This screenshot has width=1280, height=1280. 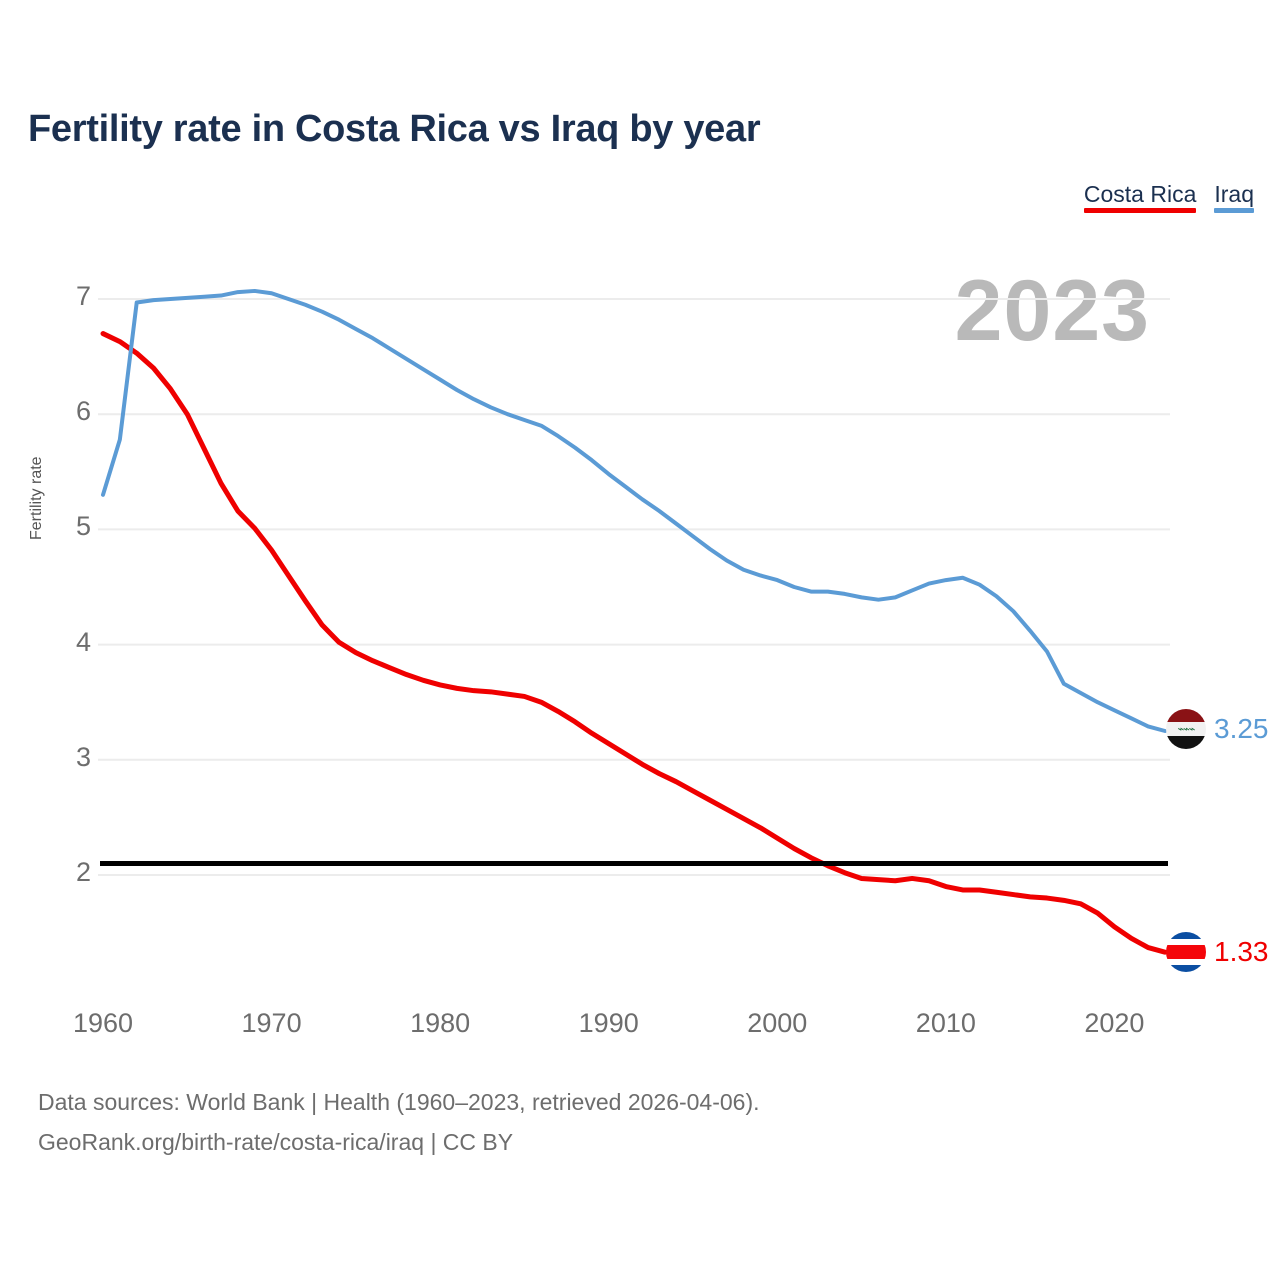 I want to click on x-tick-label: 2020, so click(x=1114, y=1023).